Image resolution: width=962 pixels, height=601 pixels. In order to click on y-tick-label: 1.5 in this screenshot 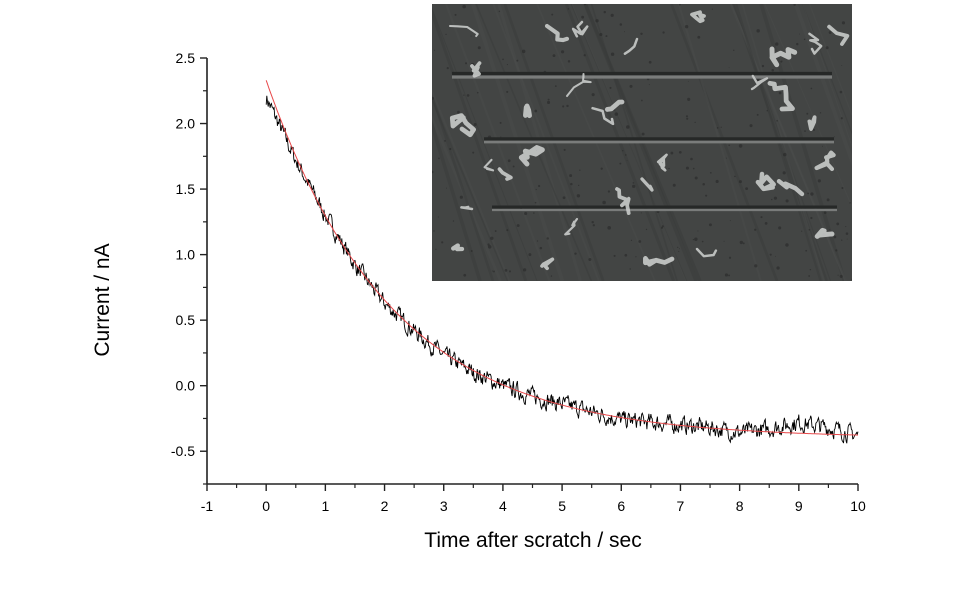, I will do `click(186, 189)`.